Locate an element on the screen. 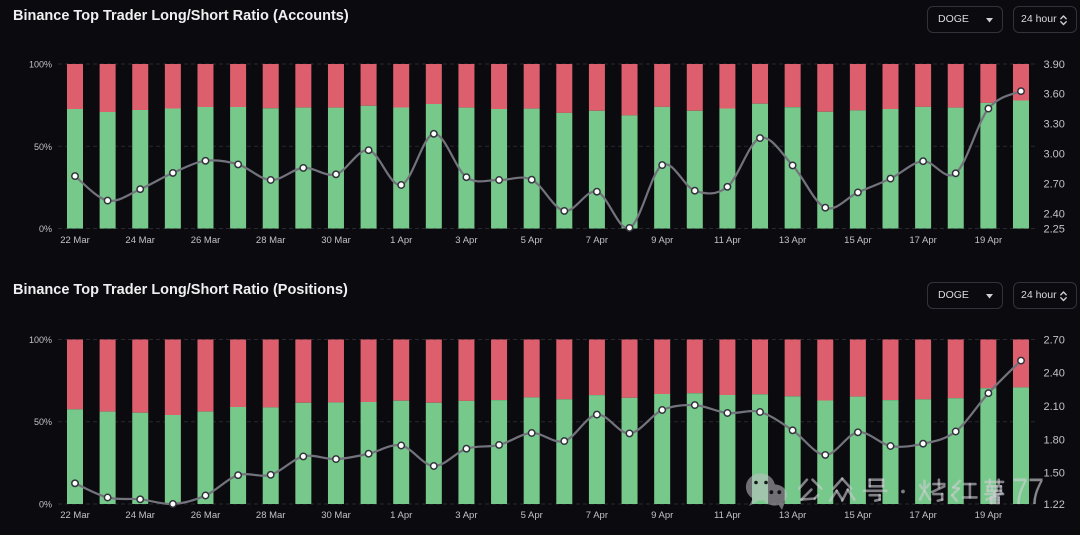 The image size is (1080, 535). svg-text: 1.50 is located at coordinates (1054, 474).